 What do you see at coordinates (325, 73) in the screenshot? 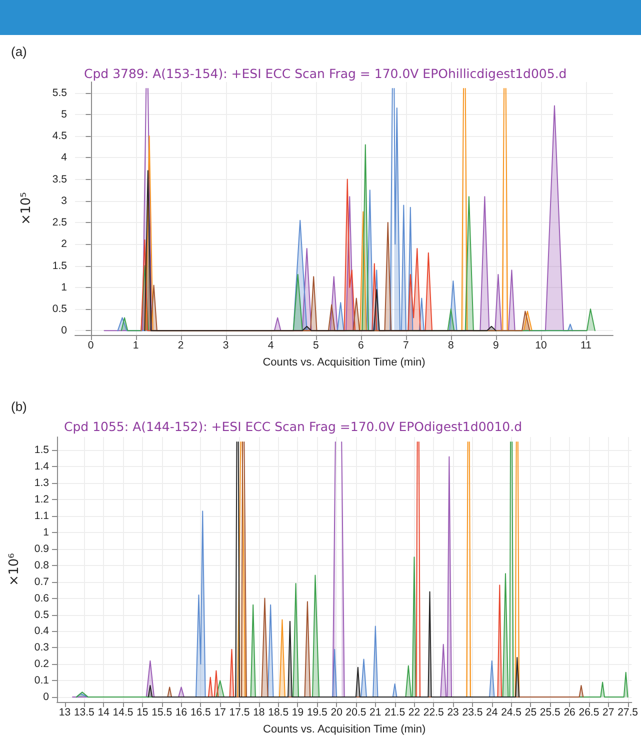
I see `chart-subtitle: Cpd 3789: A(153-154): +ESI ECC Scan Frag = 170.0V EPOhillicdigest1d005.d` at bounding box center [325, 73].